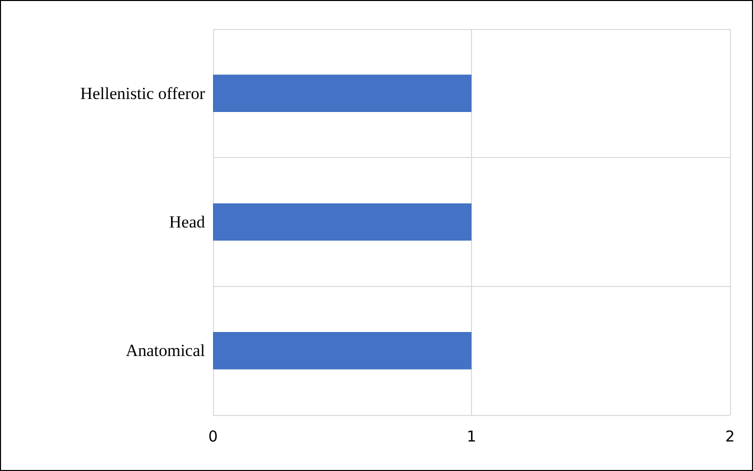 The height and width of the screenshot is (471, 753). Describe the element at coordinates (187, 222) in the screenshot. I see `y-tick-label: Head` at that location.